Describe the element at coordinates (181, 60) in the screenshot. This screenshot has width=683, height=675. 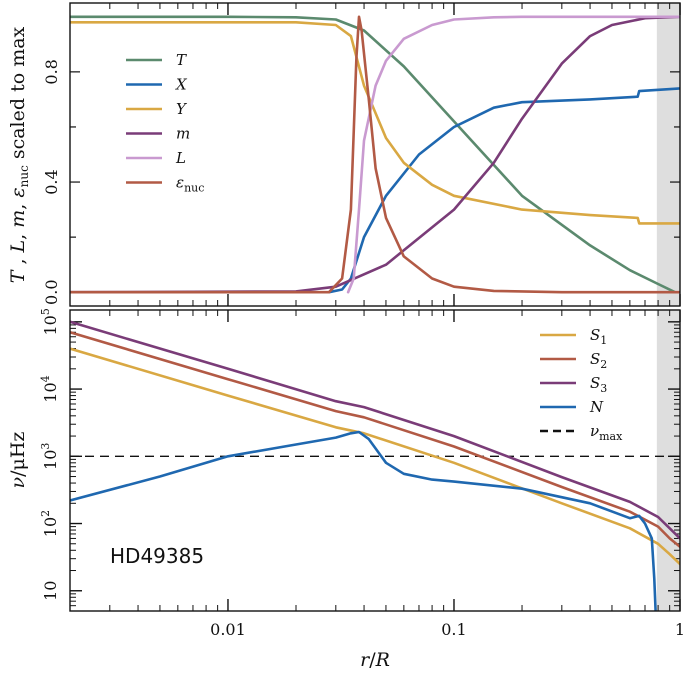
I see `top-legend-label: T` at that location.